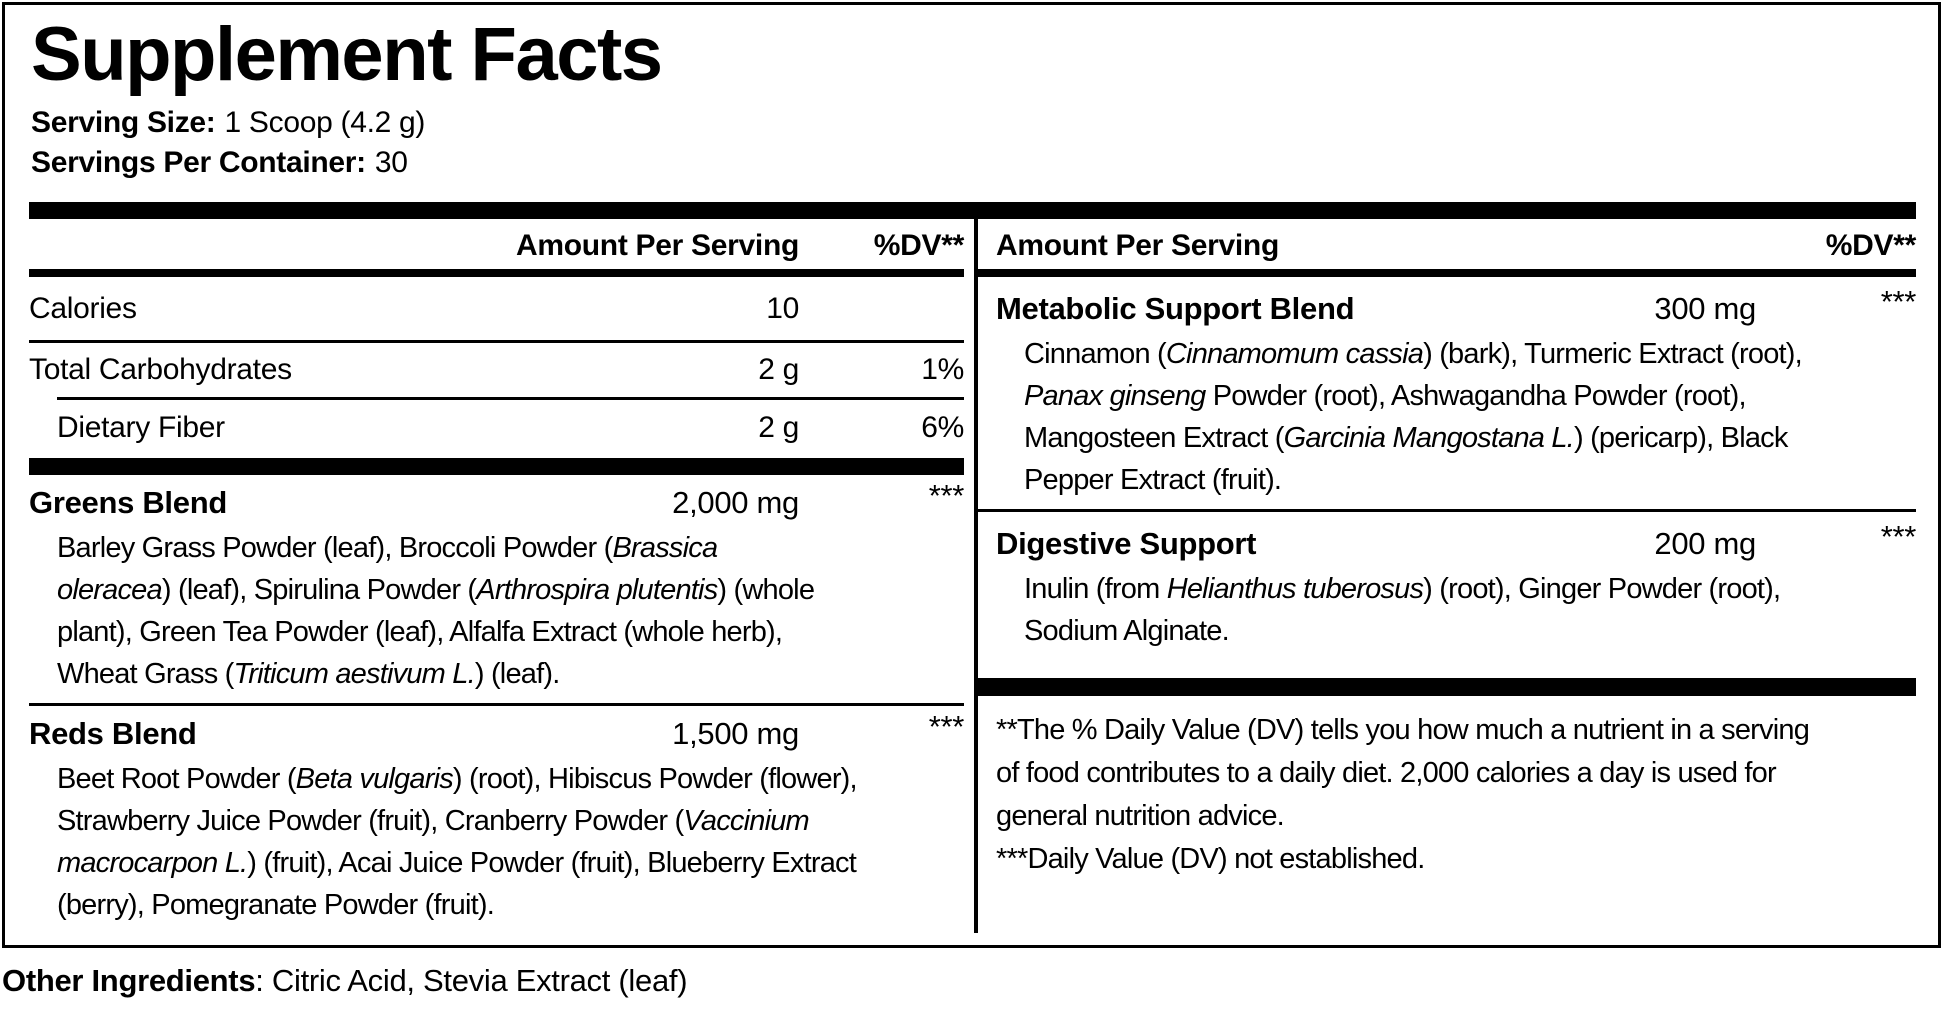 The width and height of the screenshot is (1946, 1009). Describe the element at coordinates (354, 674) in the screenshot. I see `botanical-name-italic: Triticum aestivum L.` at that location.